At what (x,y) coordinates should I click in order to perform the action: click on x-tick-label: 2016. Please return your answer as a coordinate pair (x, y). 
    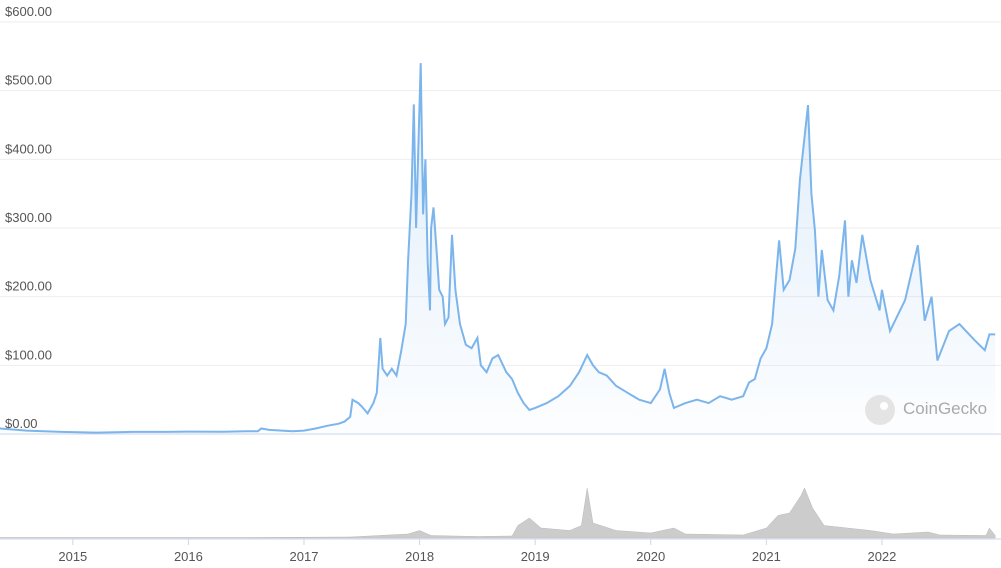
    Looking at the image, I should click on (188, 556).